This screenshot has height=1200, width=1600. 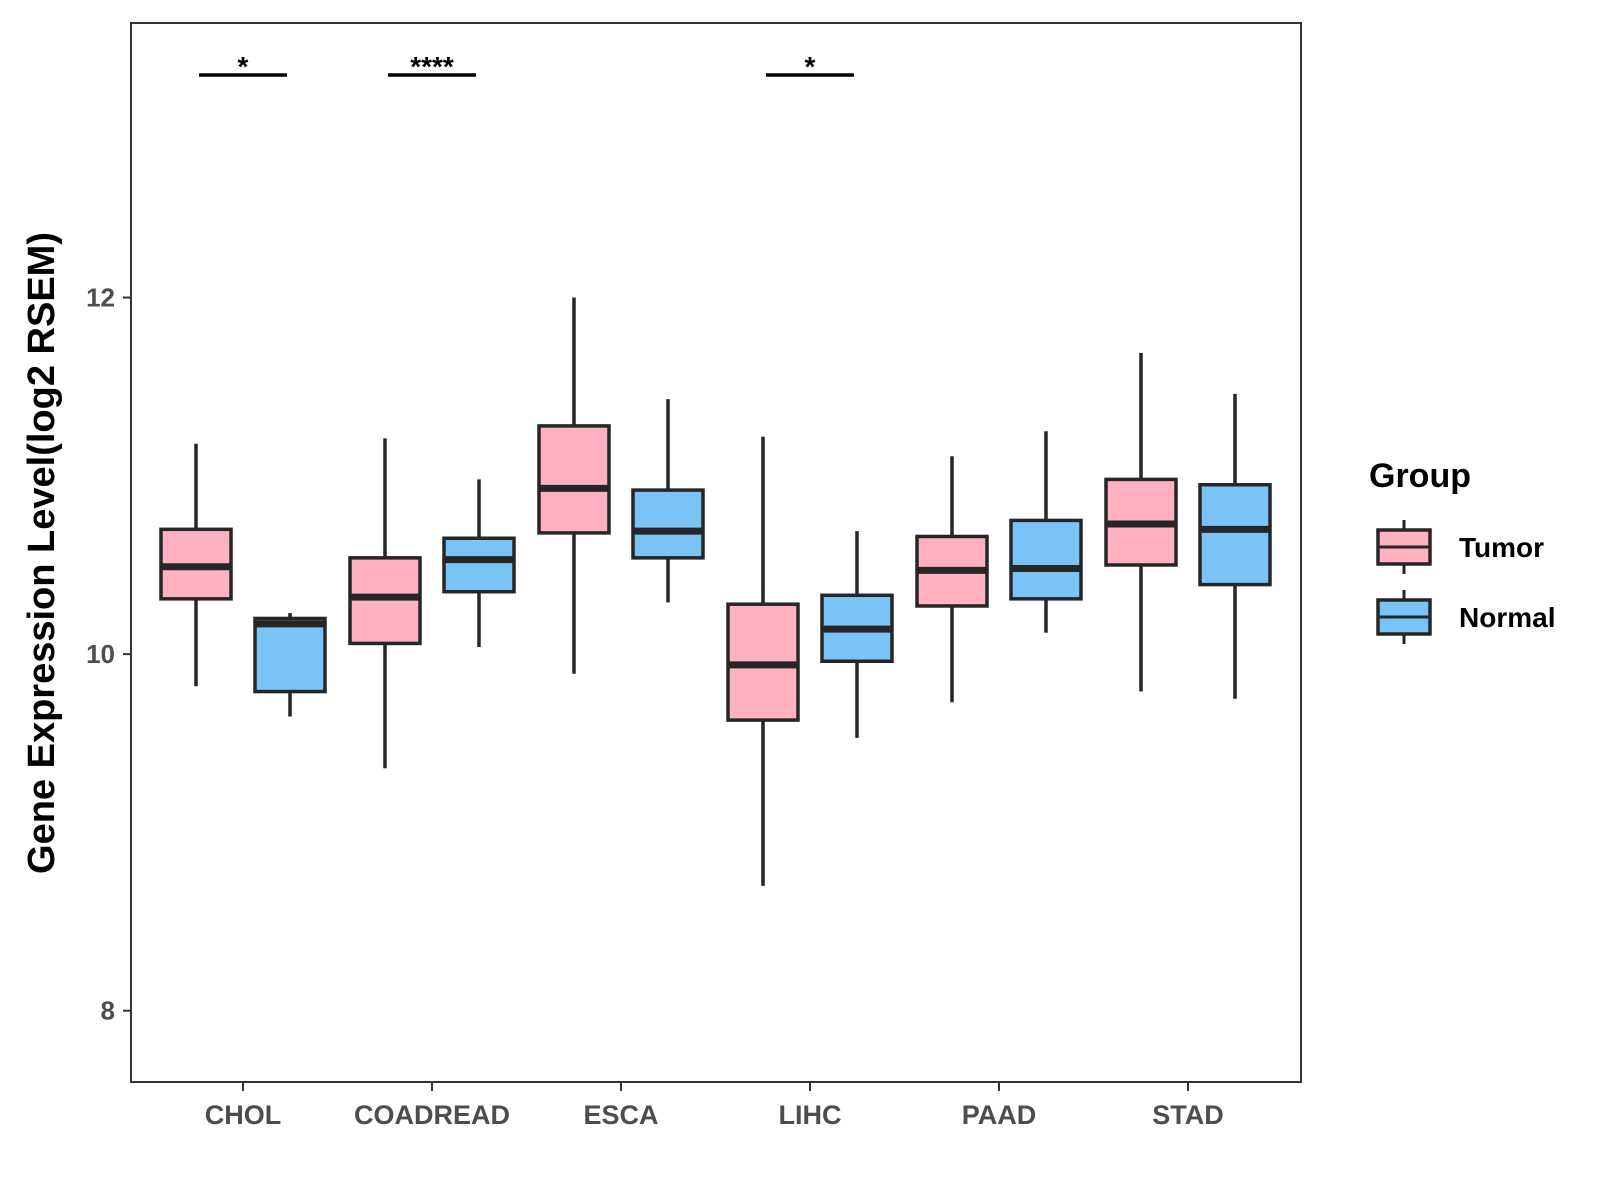 I want to click on x-tick-label-lihc: LIHC, so click(x=810, y=1115).